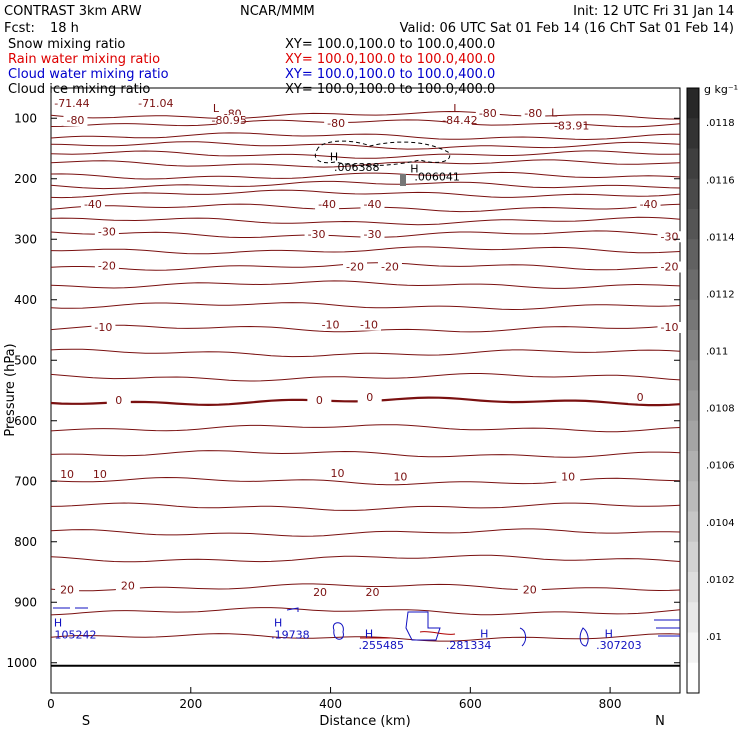 The width and height of the screenshot is (740, 740). Describe the element at coordinates (84, 59) in the screenshot. I see `legend-rain-name: Rain water mixing ratio` at that location.